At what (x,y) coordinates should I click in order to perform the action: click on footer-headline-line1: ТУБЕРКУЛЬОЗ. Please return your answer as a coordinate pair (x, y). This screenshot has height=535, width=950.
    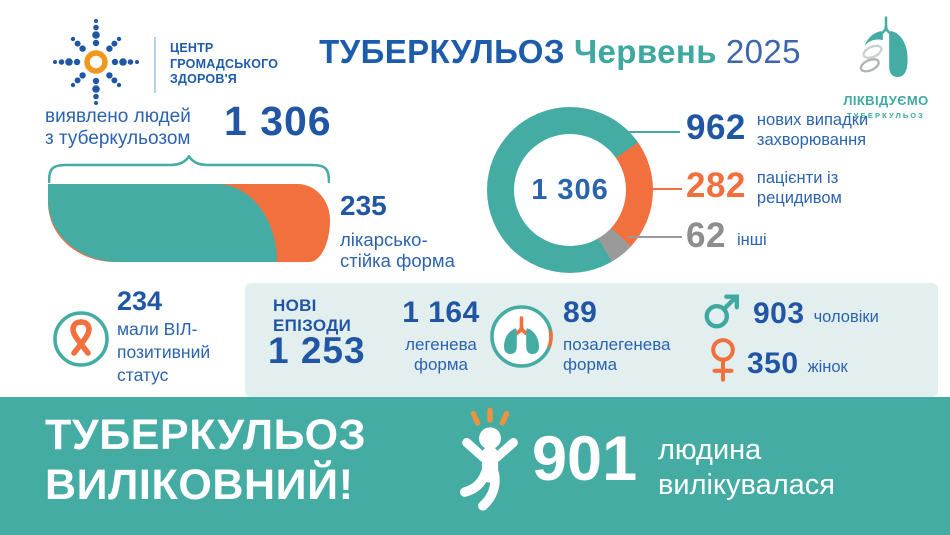
    Looking at the image, I should click on (206, 435).